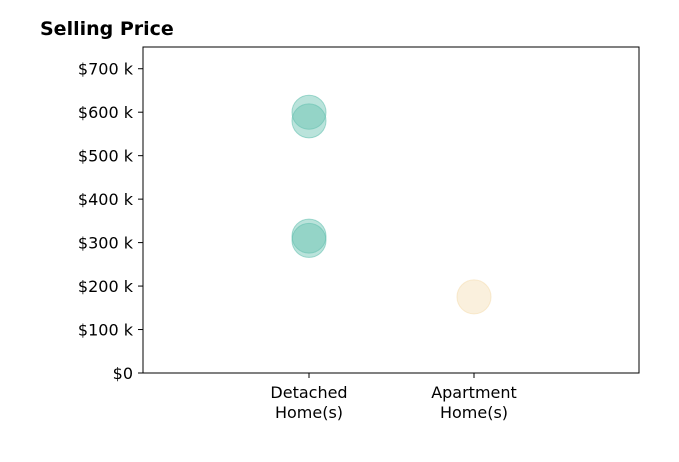  I want to click on data-points, so click(391, 204).